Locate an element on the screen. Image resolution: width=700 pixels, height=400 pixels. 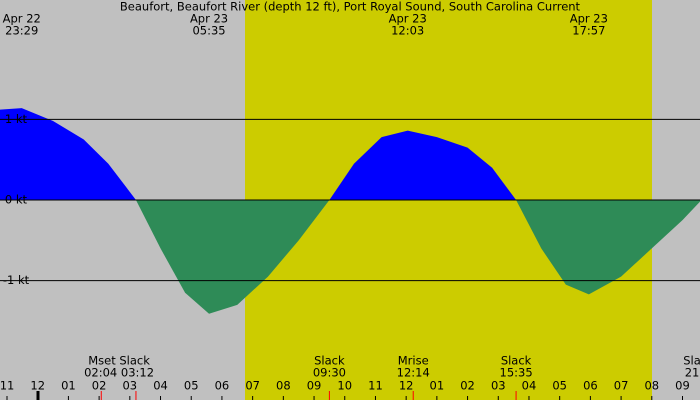
event-time: 09:30 is located at coordinates (329, 373).